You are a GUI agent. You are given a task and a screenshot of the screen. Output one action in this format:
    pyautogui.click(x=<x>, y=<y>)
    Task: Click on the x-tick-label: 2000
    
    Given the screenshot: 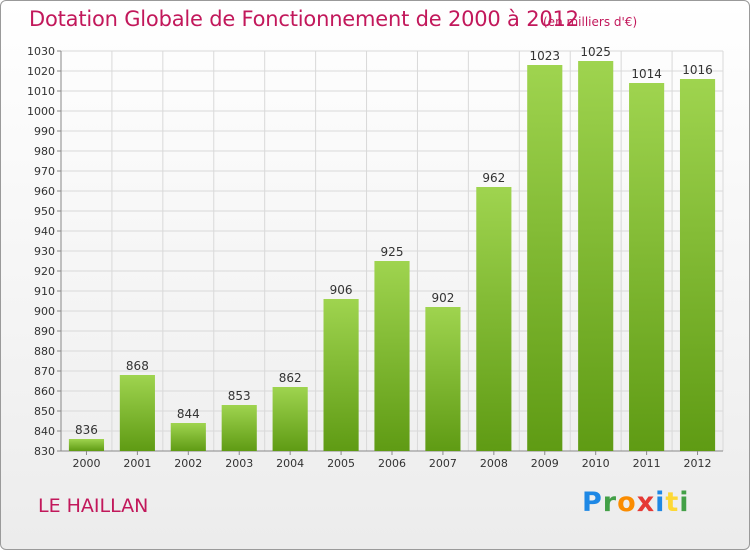 What is the action you would take?
    pyautogui.click(x=86, y=463)
    